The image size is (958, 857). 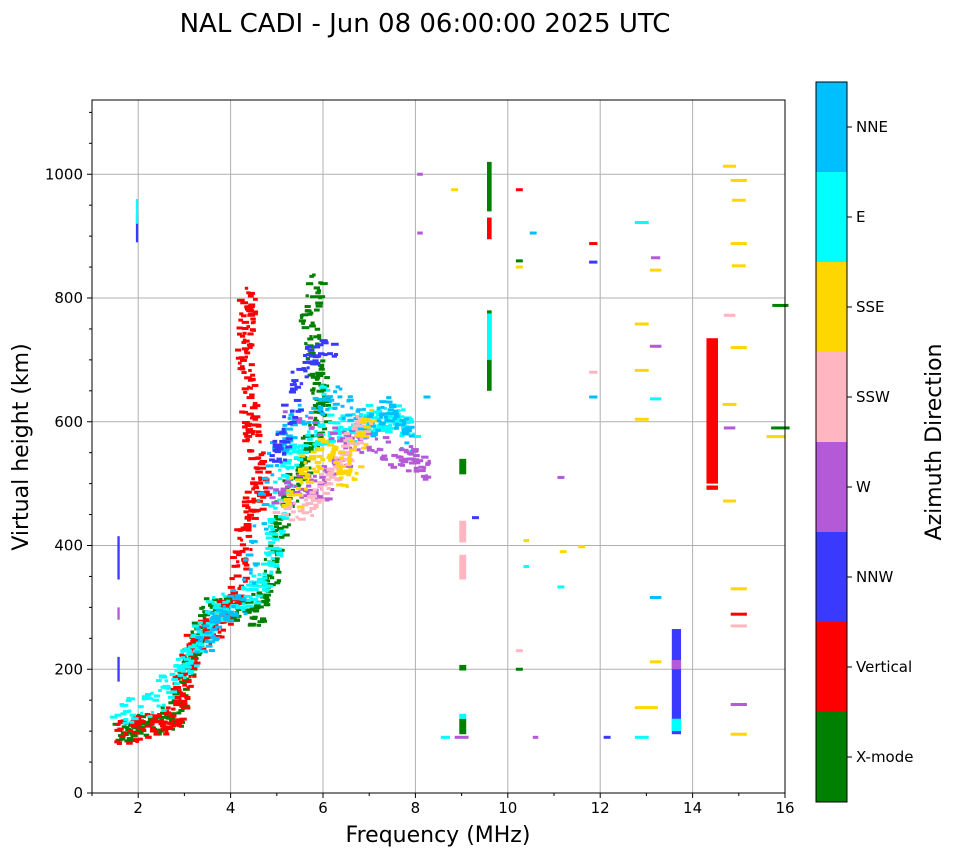 I want to click on y-tick-label: 400, so click(x=68, y=546).